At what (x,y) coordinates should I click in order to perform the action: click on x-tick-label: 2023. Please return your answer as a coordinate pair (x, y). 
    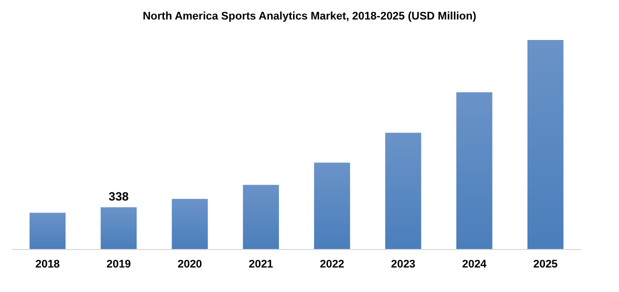
    Looking at the image, I should click on (403, 264).